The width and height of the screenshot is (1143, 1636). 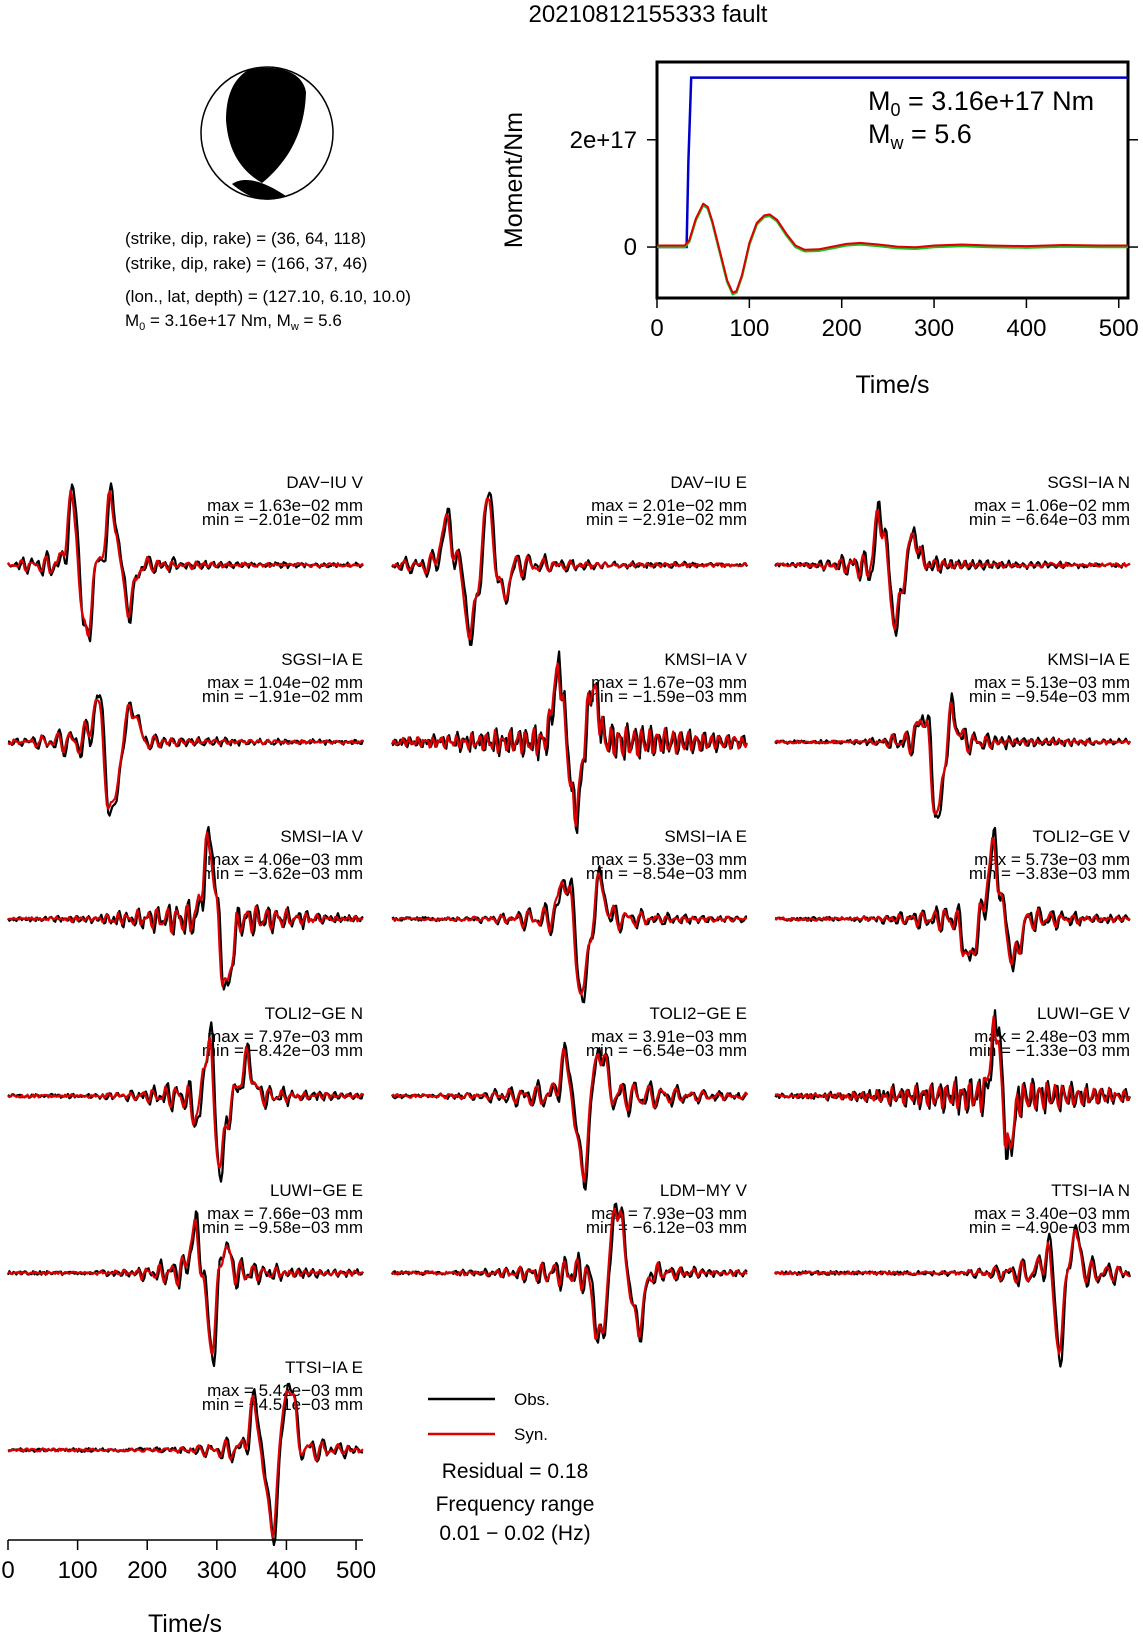 What do you see at coordinates (1052, 505) in the screenshot?
I see `max-amplitude-label: max = 1.06e−02 mm` at bounding box center [1052, 505].